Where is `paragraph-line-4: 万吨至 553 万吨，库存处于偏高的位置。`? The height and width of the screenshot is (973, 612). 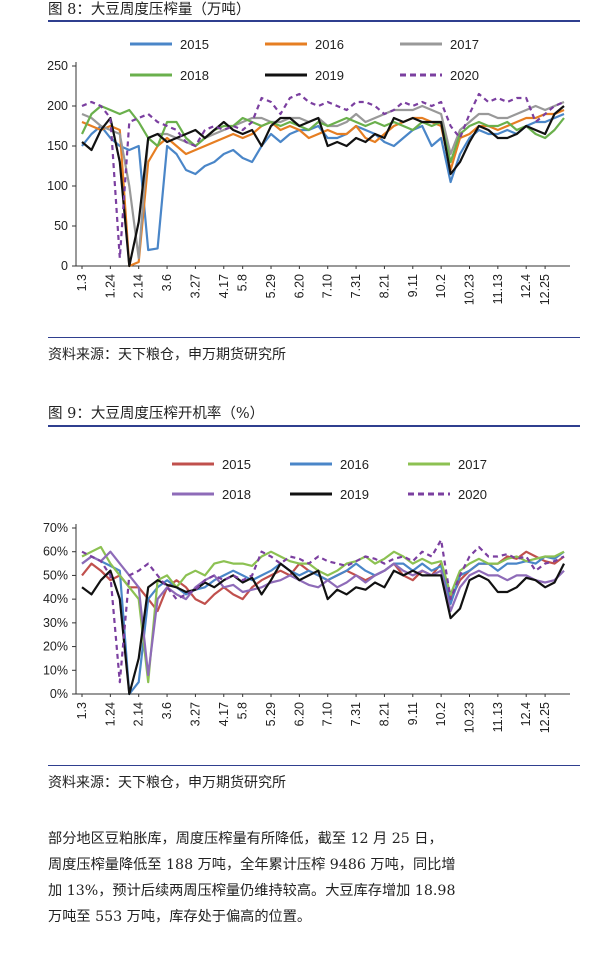 paragraph-line-4: 万吨至 553 万吨，库存处于偏高的位置。 is located at coordinates (180, 917).